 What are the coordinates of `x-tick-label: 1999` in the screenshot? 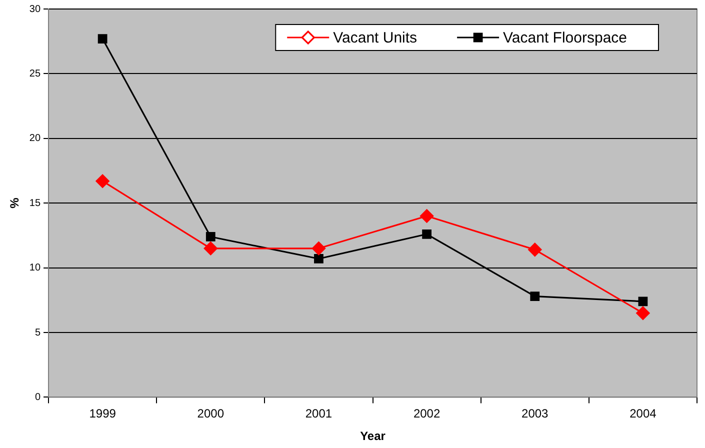 It's located at (102, 413).